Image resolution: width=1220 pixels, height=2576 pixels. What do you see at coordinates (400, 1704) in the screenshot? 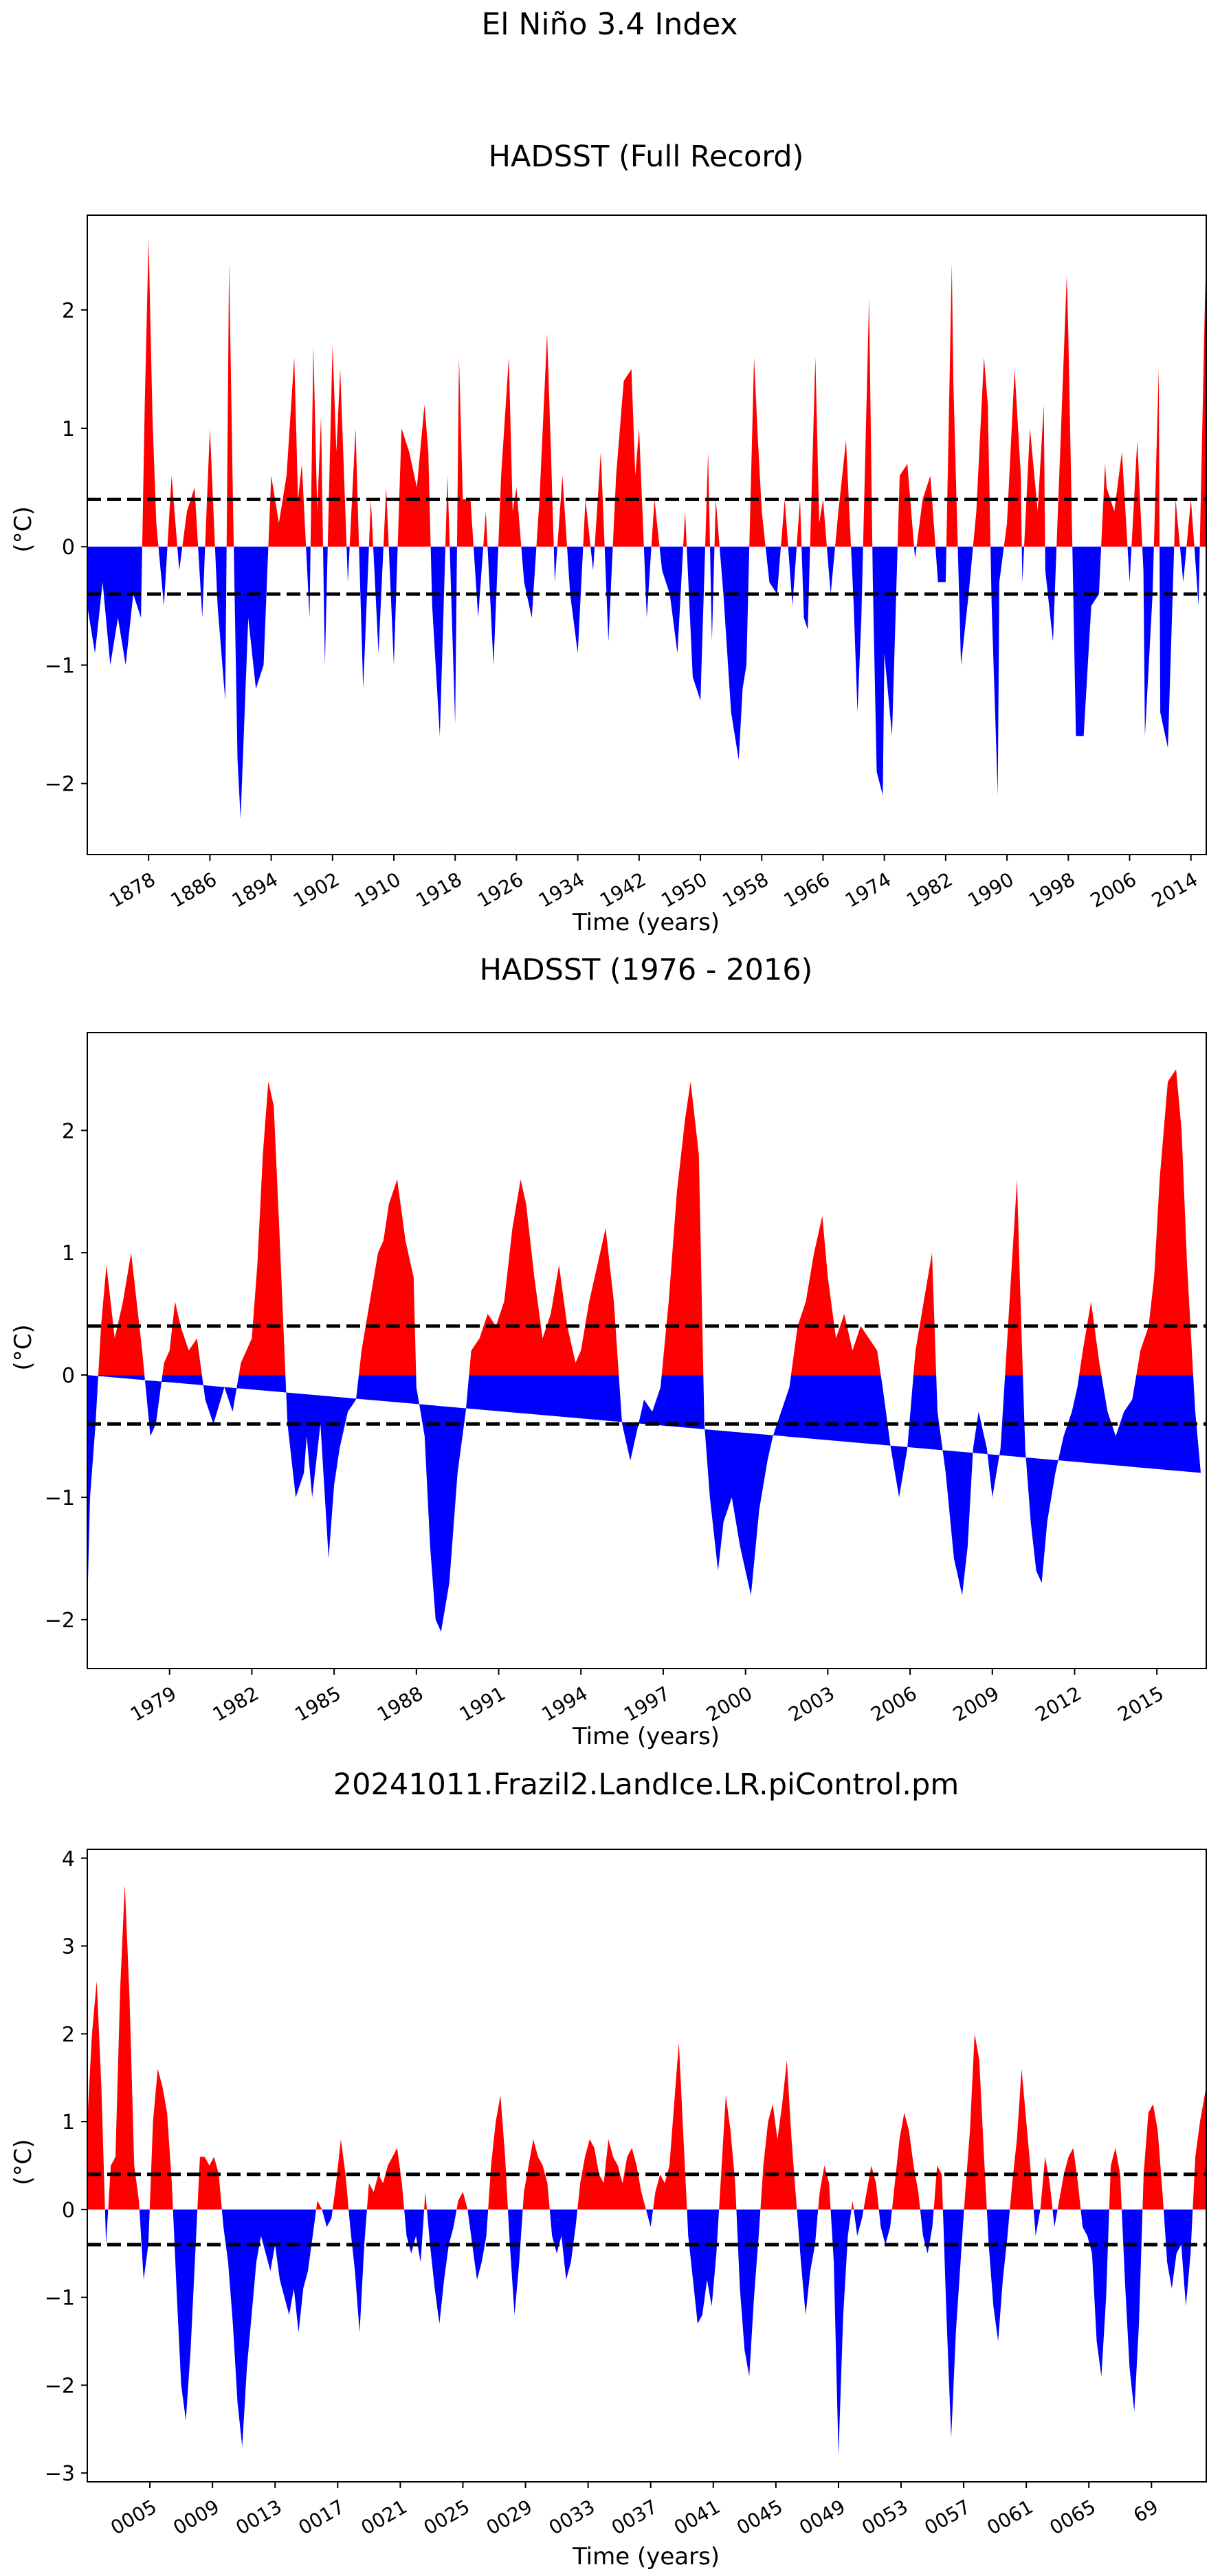
I see `x-tick-label: 1988` at bounding box center [400, 1704].